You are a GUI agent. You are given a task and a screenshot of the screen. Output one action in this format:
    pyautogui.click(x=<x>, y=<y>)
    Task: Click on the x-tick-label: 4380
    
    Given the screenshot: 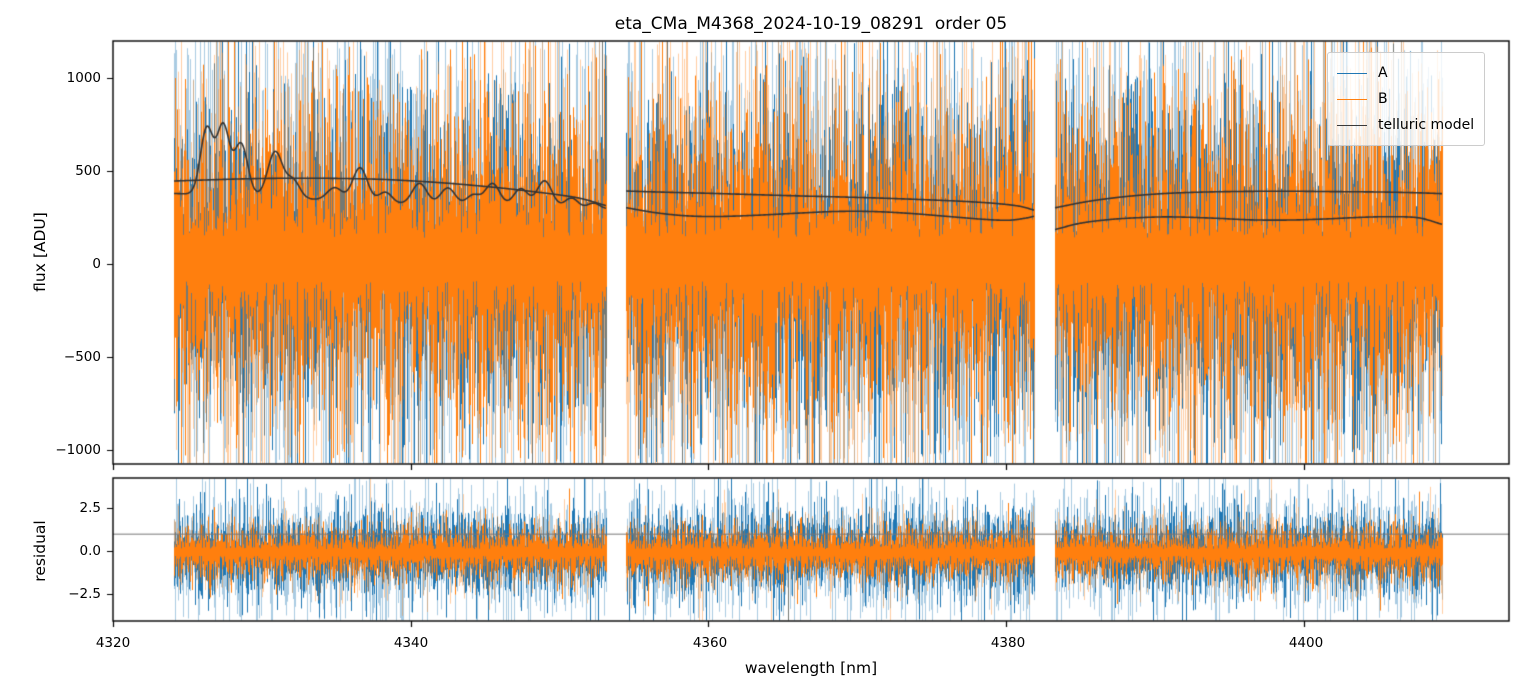 What is the action you would take?
    pyautogui.click(x=1008, y=643)
    